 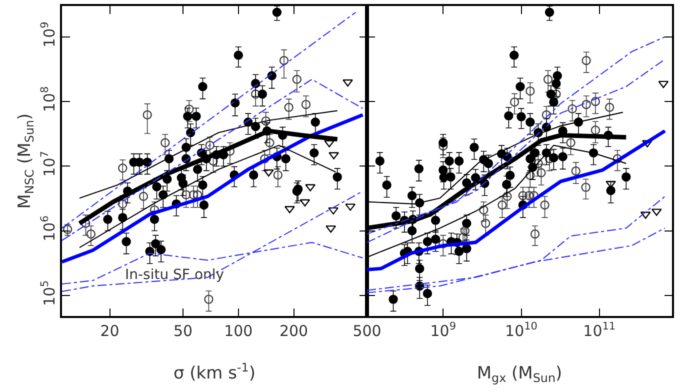 I want to click on x-tick-label: 50, so click(x=183, y=331).